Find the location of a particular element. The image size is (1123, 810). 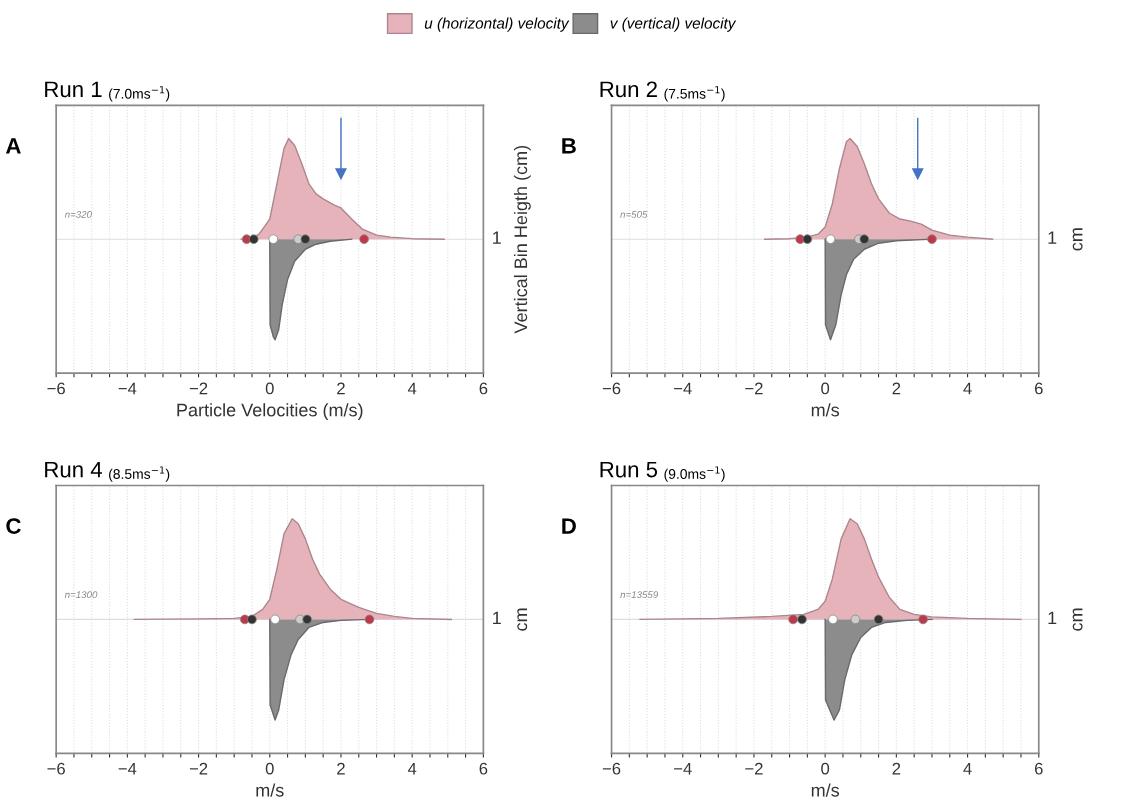

chart-subtitle: (8.5ms$^{−1}$) is located at coordinates (139, 474).